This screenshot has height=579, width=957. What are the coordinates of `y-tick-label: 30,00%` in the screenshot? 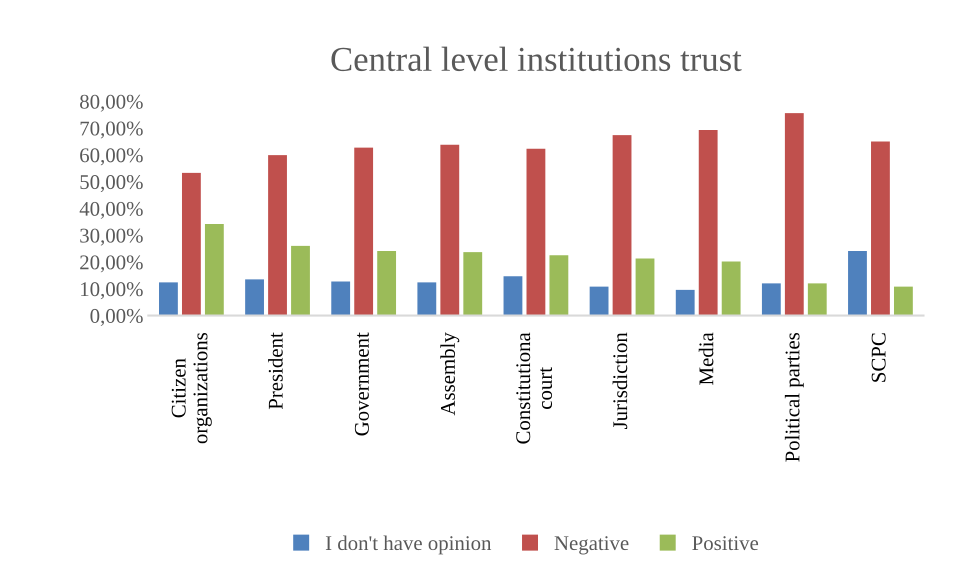 It's located at (111, 237).